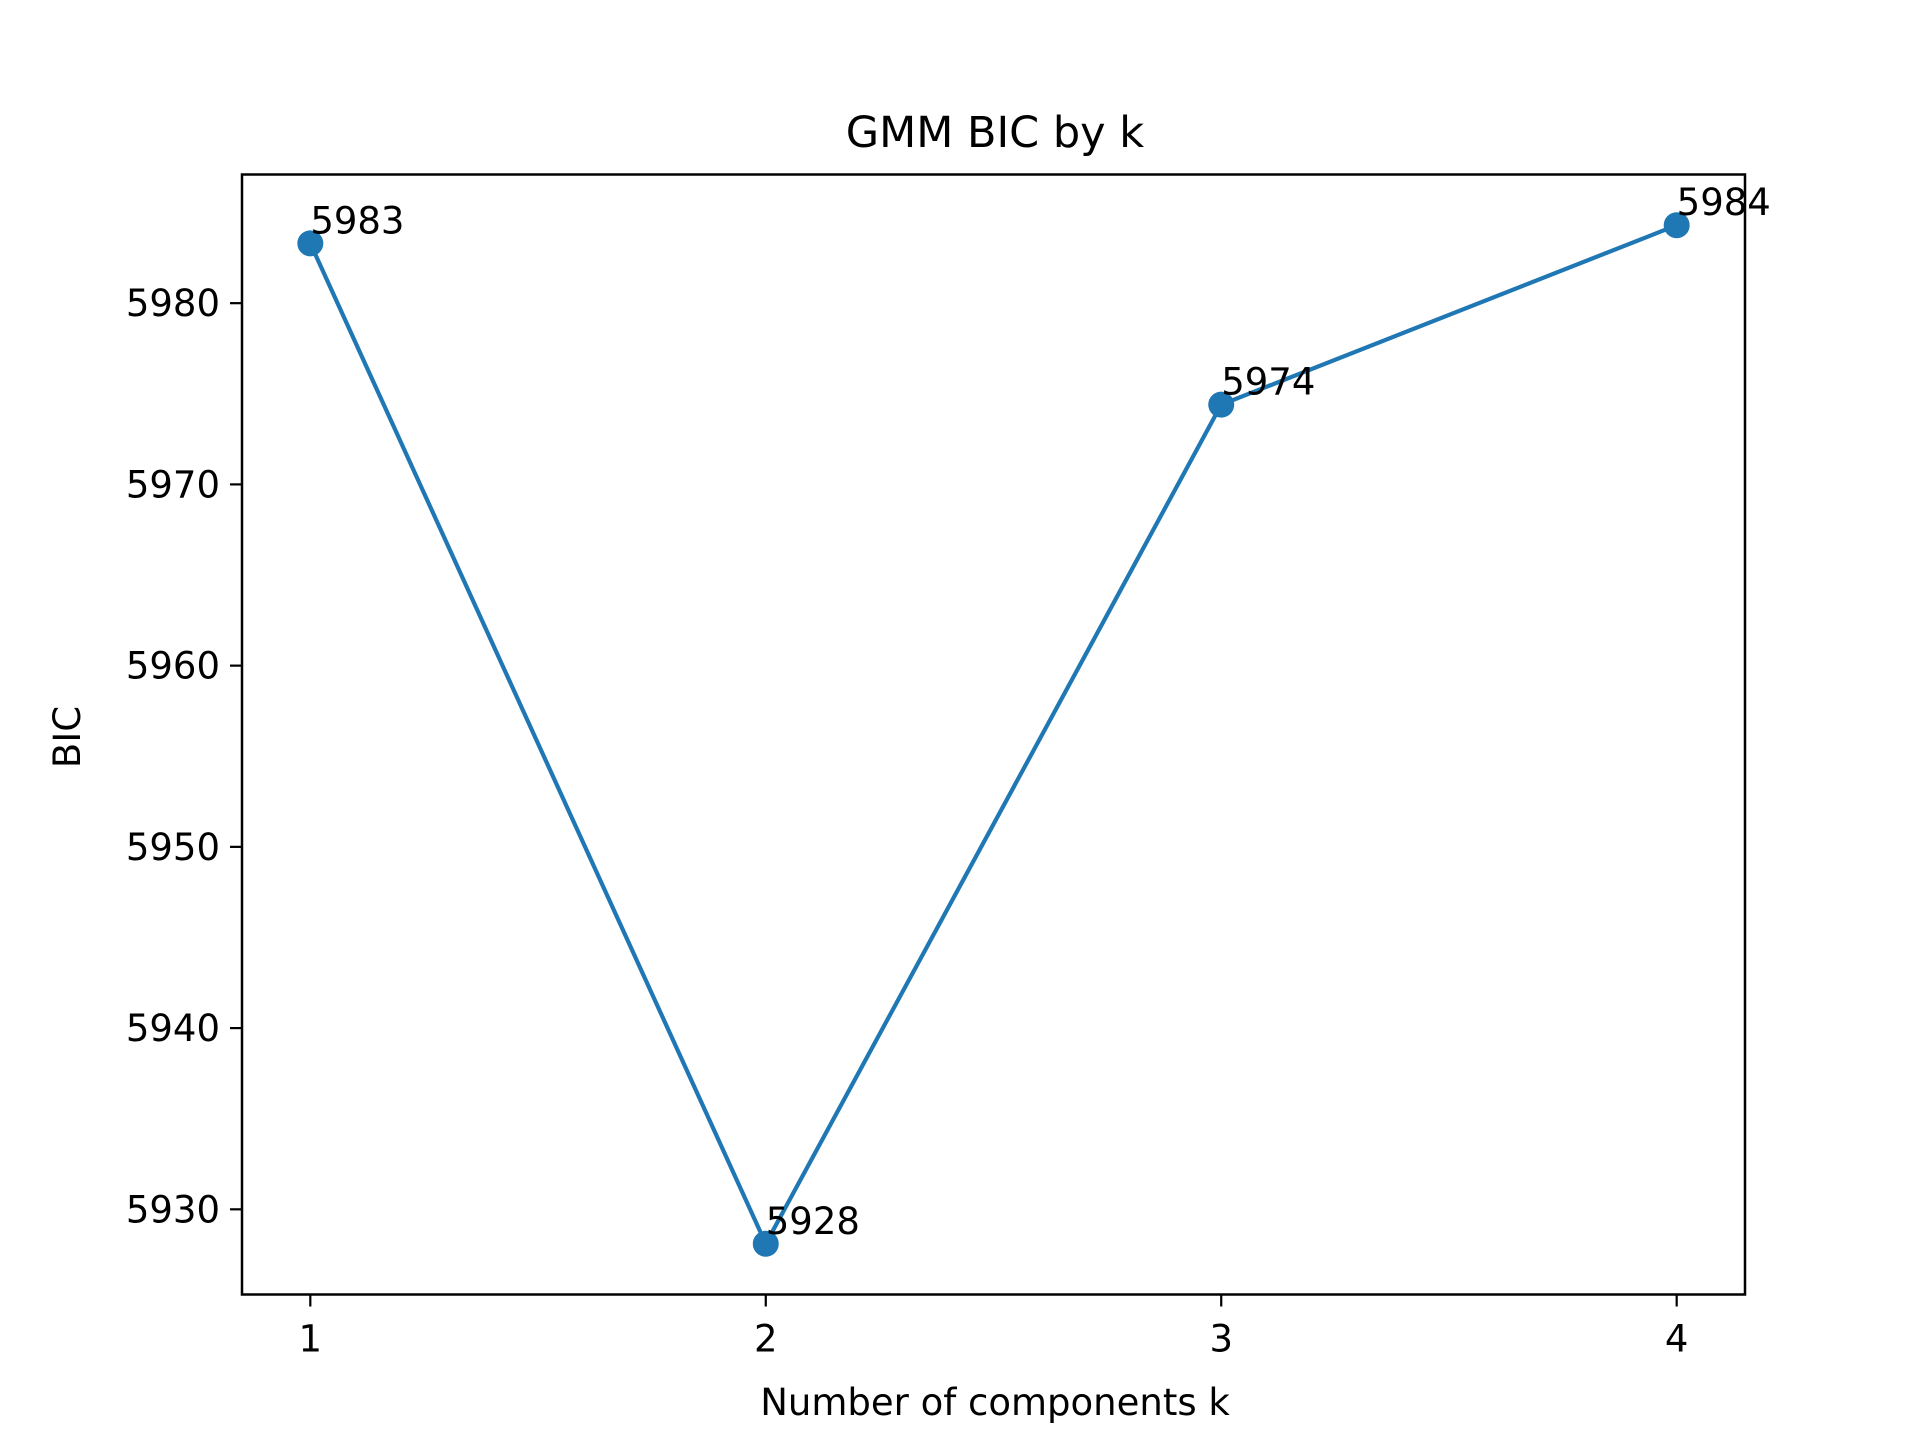 Image resolution: width=1920 pixels, height=1445 pixels. Describe the element at coordinates (173, 484) in the screenshot. I see `y-tick-label: 5970` at that location.